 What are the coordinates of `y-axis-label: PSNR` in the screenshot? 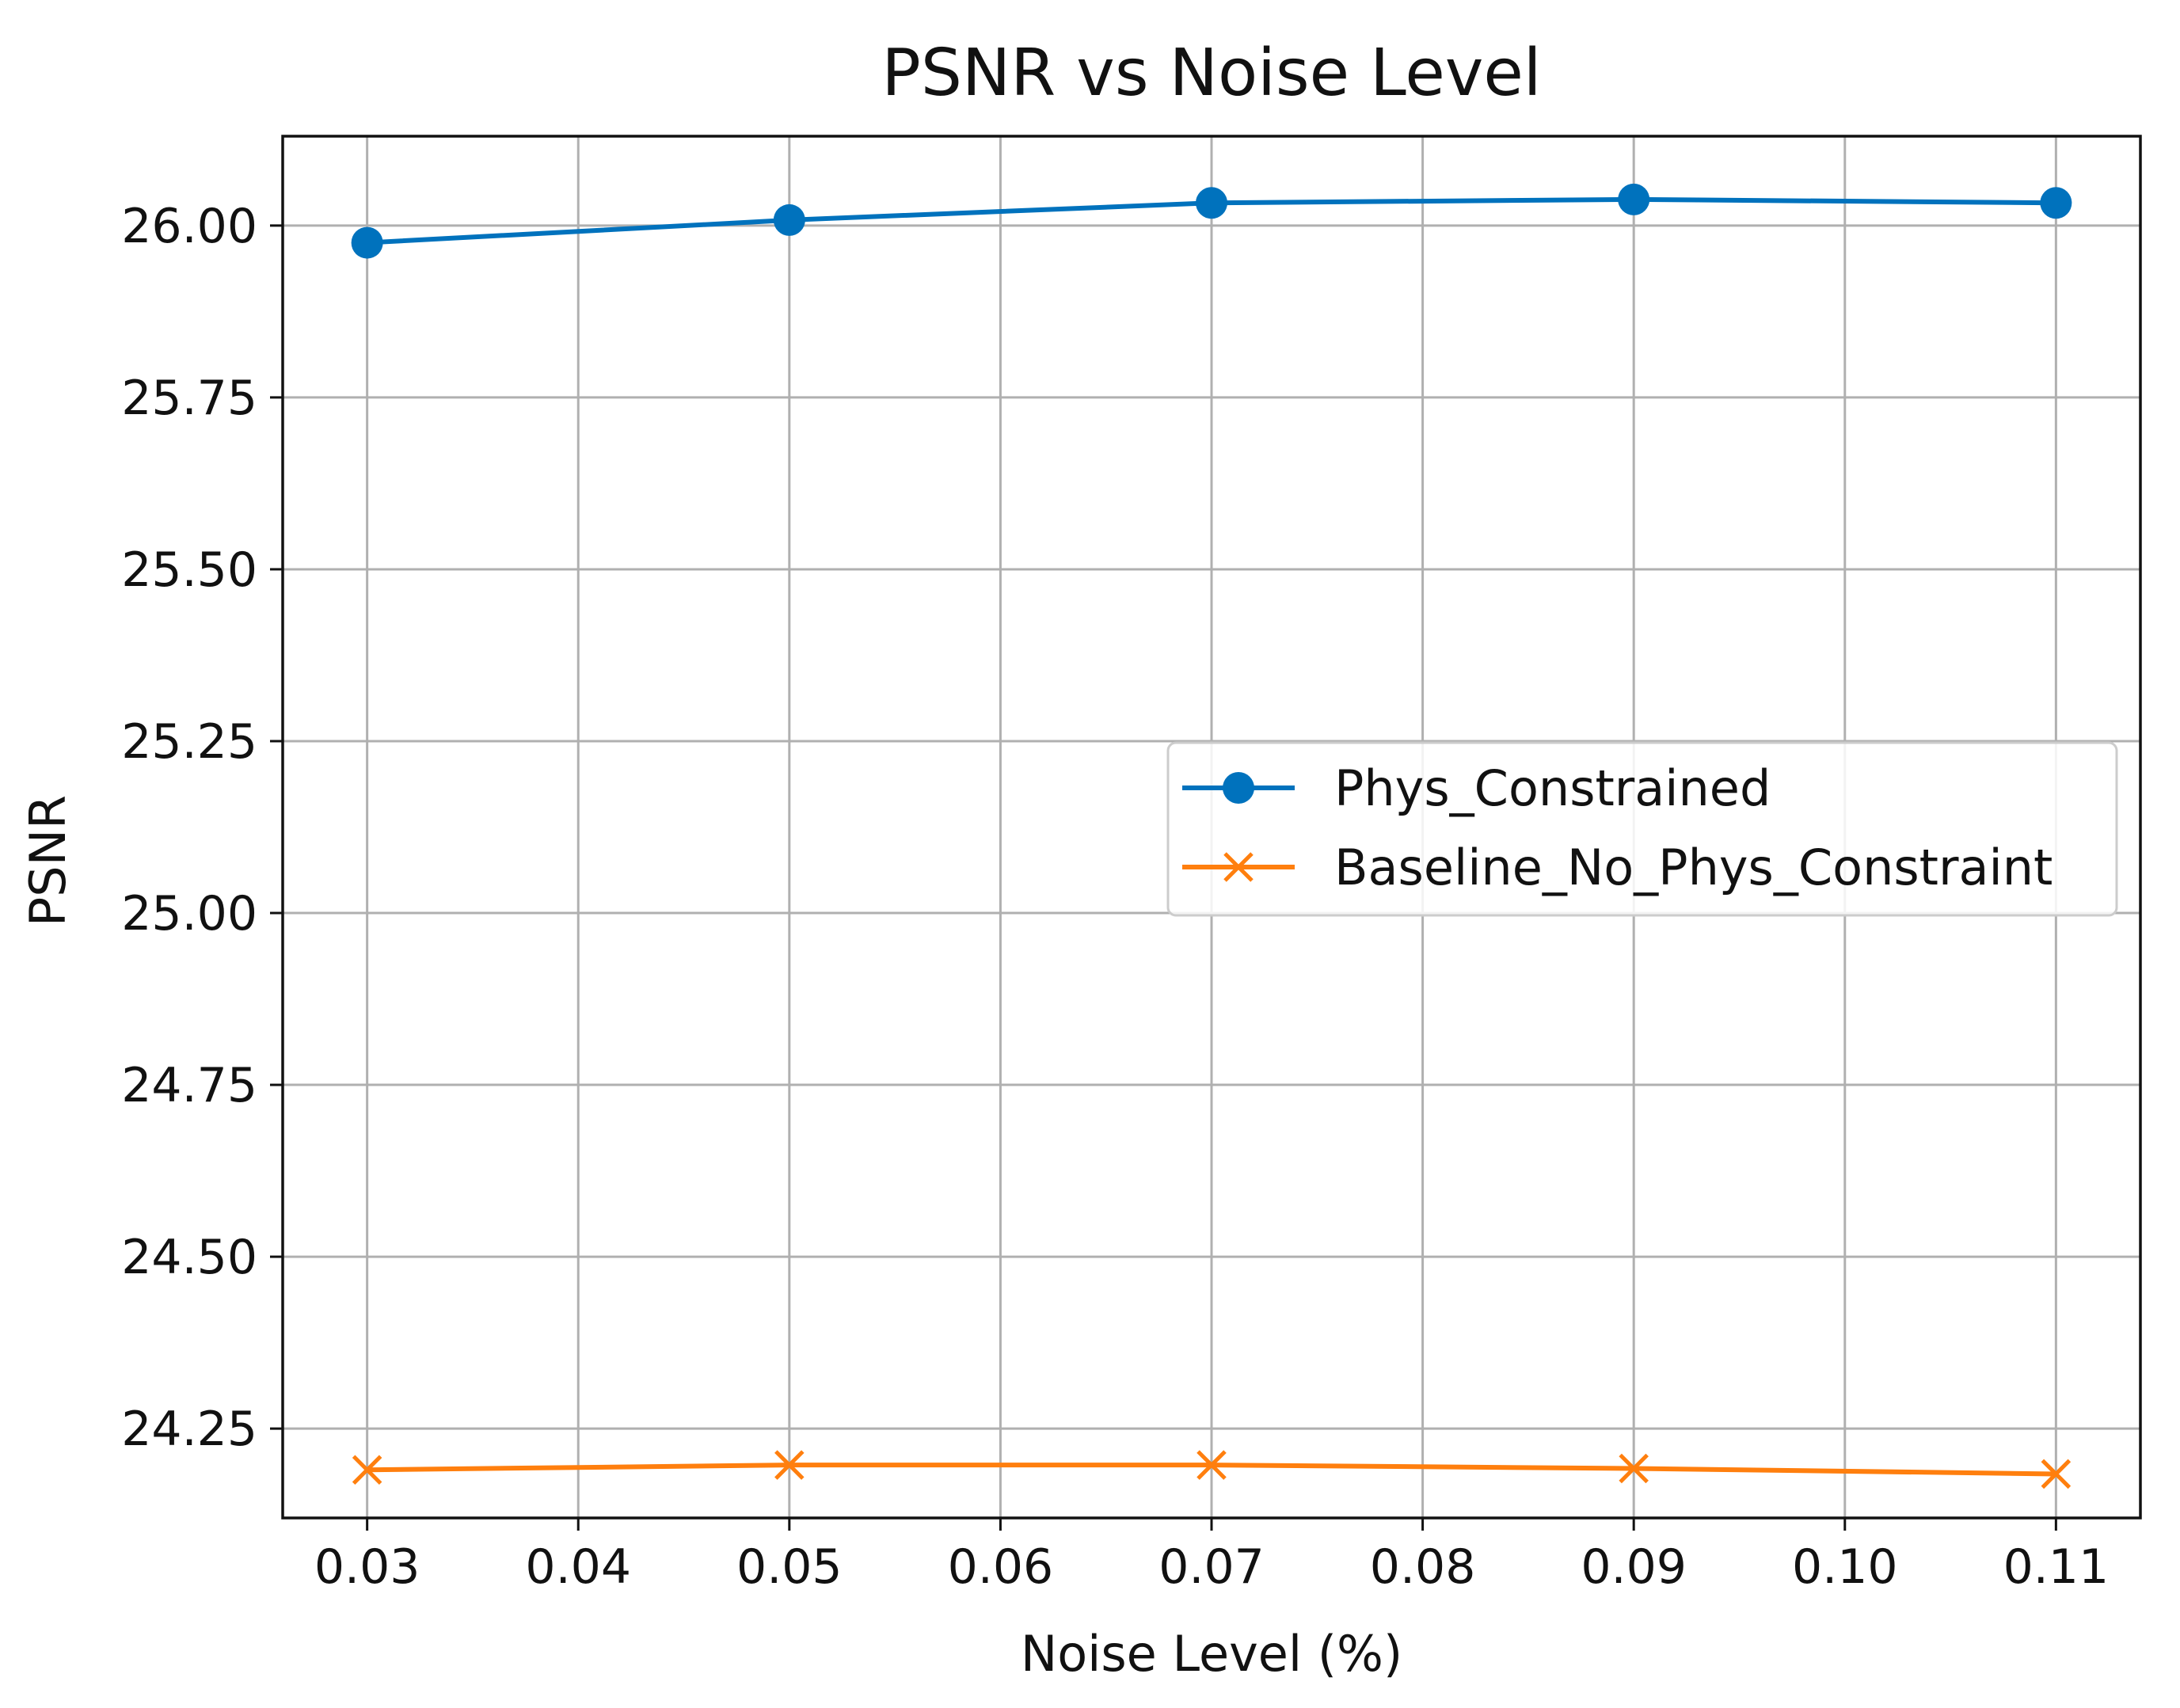 It's located at (48, 860).